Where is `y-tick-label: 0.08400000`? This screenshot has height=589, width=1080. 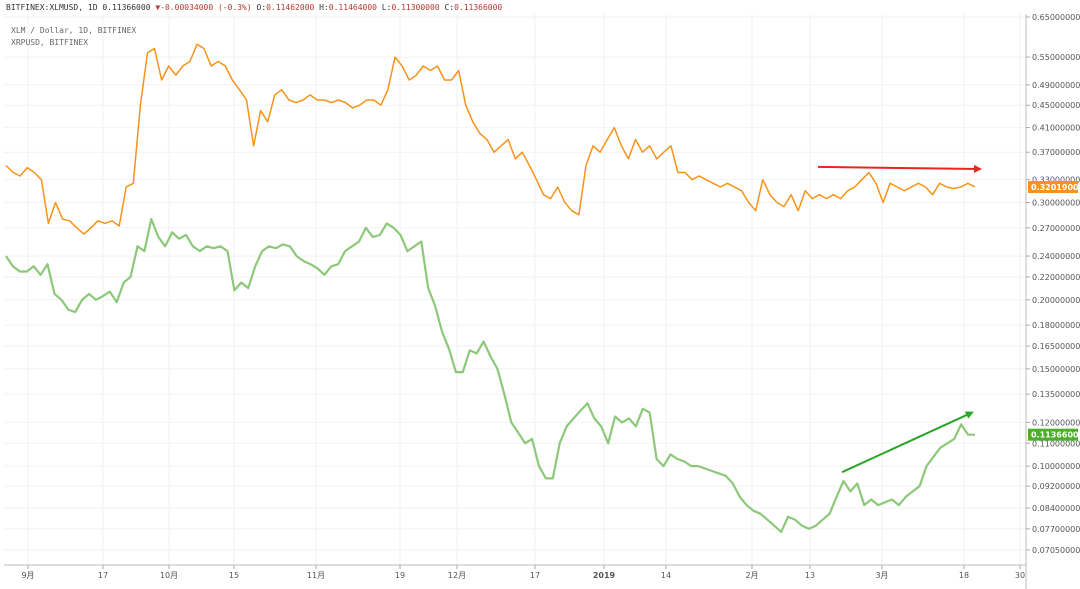
y-tick-label: 0.08400000 is located at coordinates (1056, 508).